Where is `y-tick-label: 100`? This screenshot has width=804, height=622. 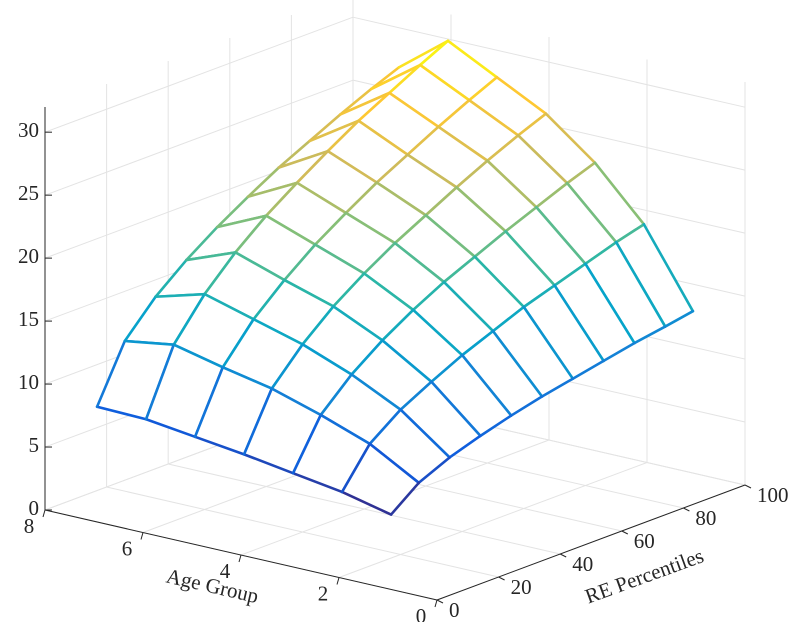
y-tick-label: 100 is located at coordinates (773, 495).